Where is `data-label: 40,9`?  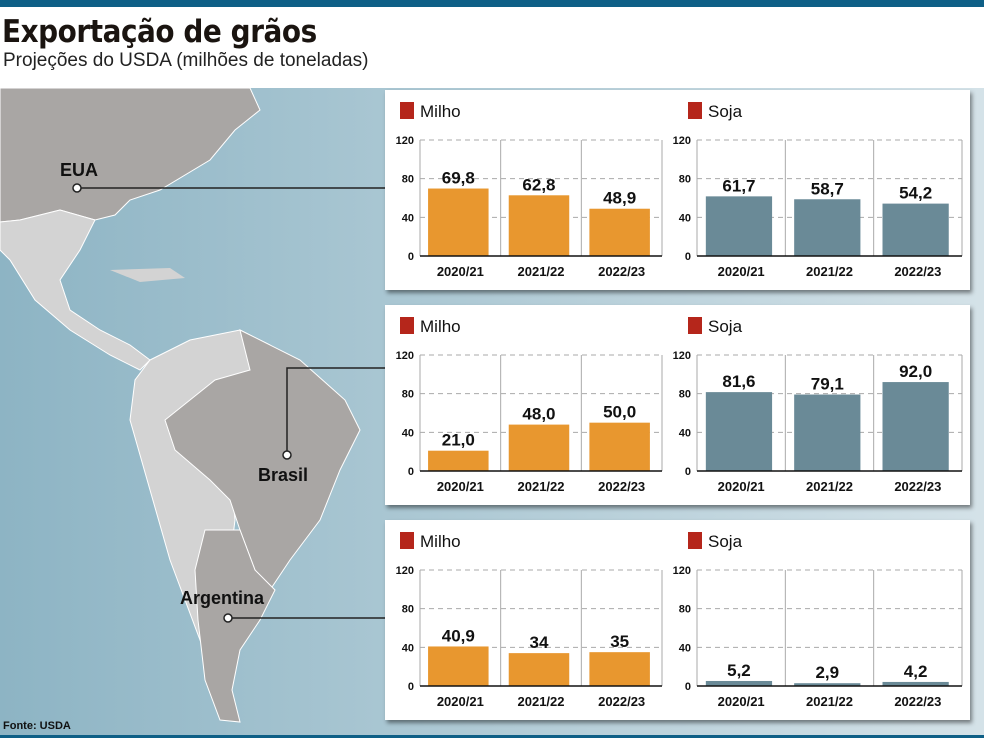
data-label: 40,9 is located at coordinates (458, 635).